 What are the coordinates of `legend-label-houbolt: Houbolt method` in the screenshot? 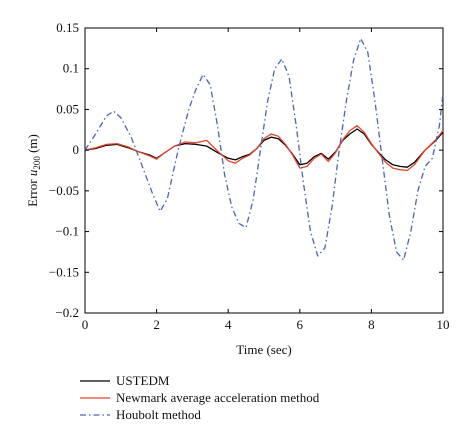 It's located at (158, 414).